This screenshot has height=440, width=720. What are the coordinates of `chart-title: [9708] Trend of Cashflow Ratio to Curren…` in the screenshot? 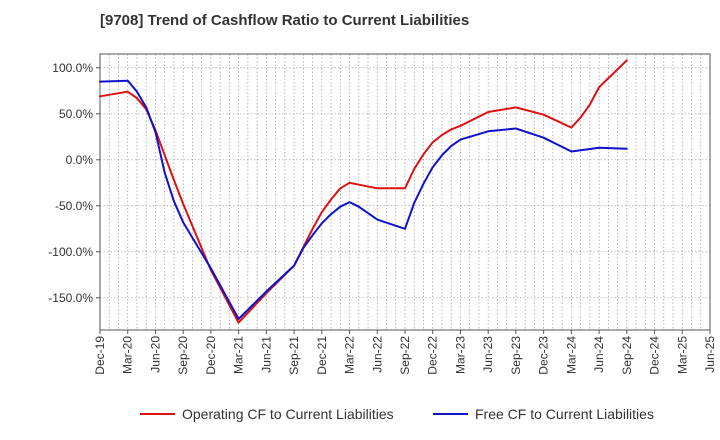 It's located at (285, 20).